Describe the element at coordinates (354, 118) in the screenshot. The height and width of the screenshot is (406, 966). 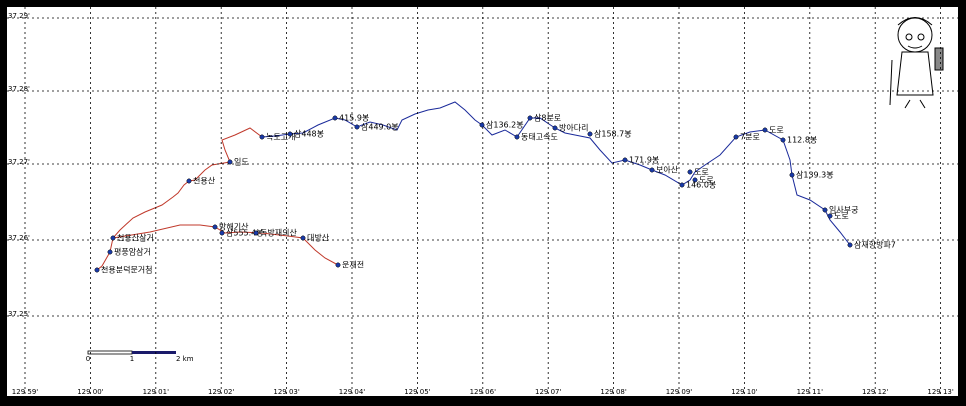
I see `waypoint-label: 415.9봉` at that location.